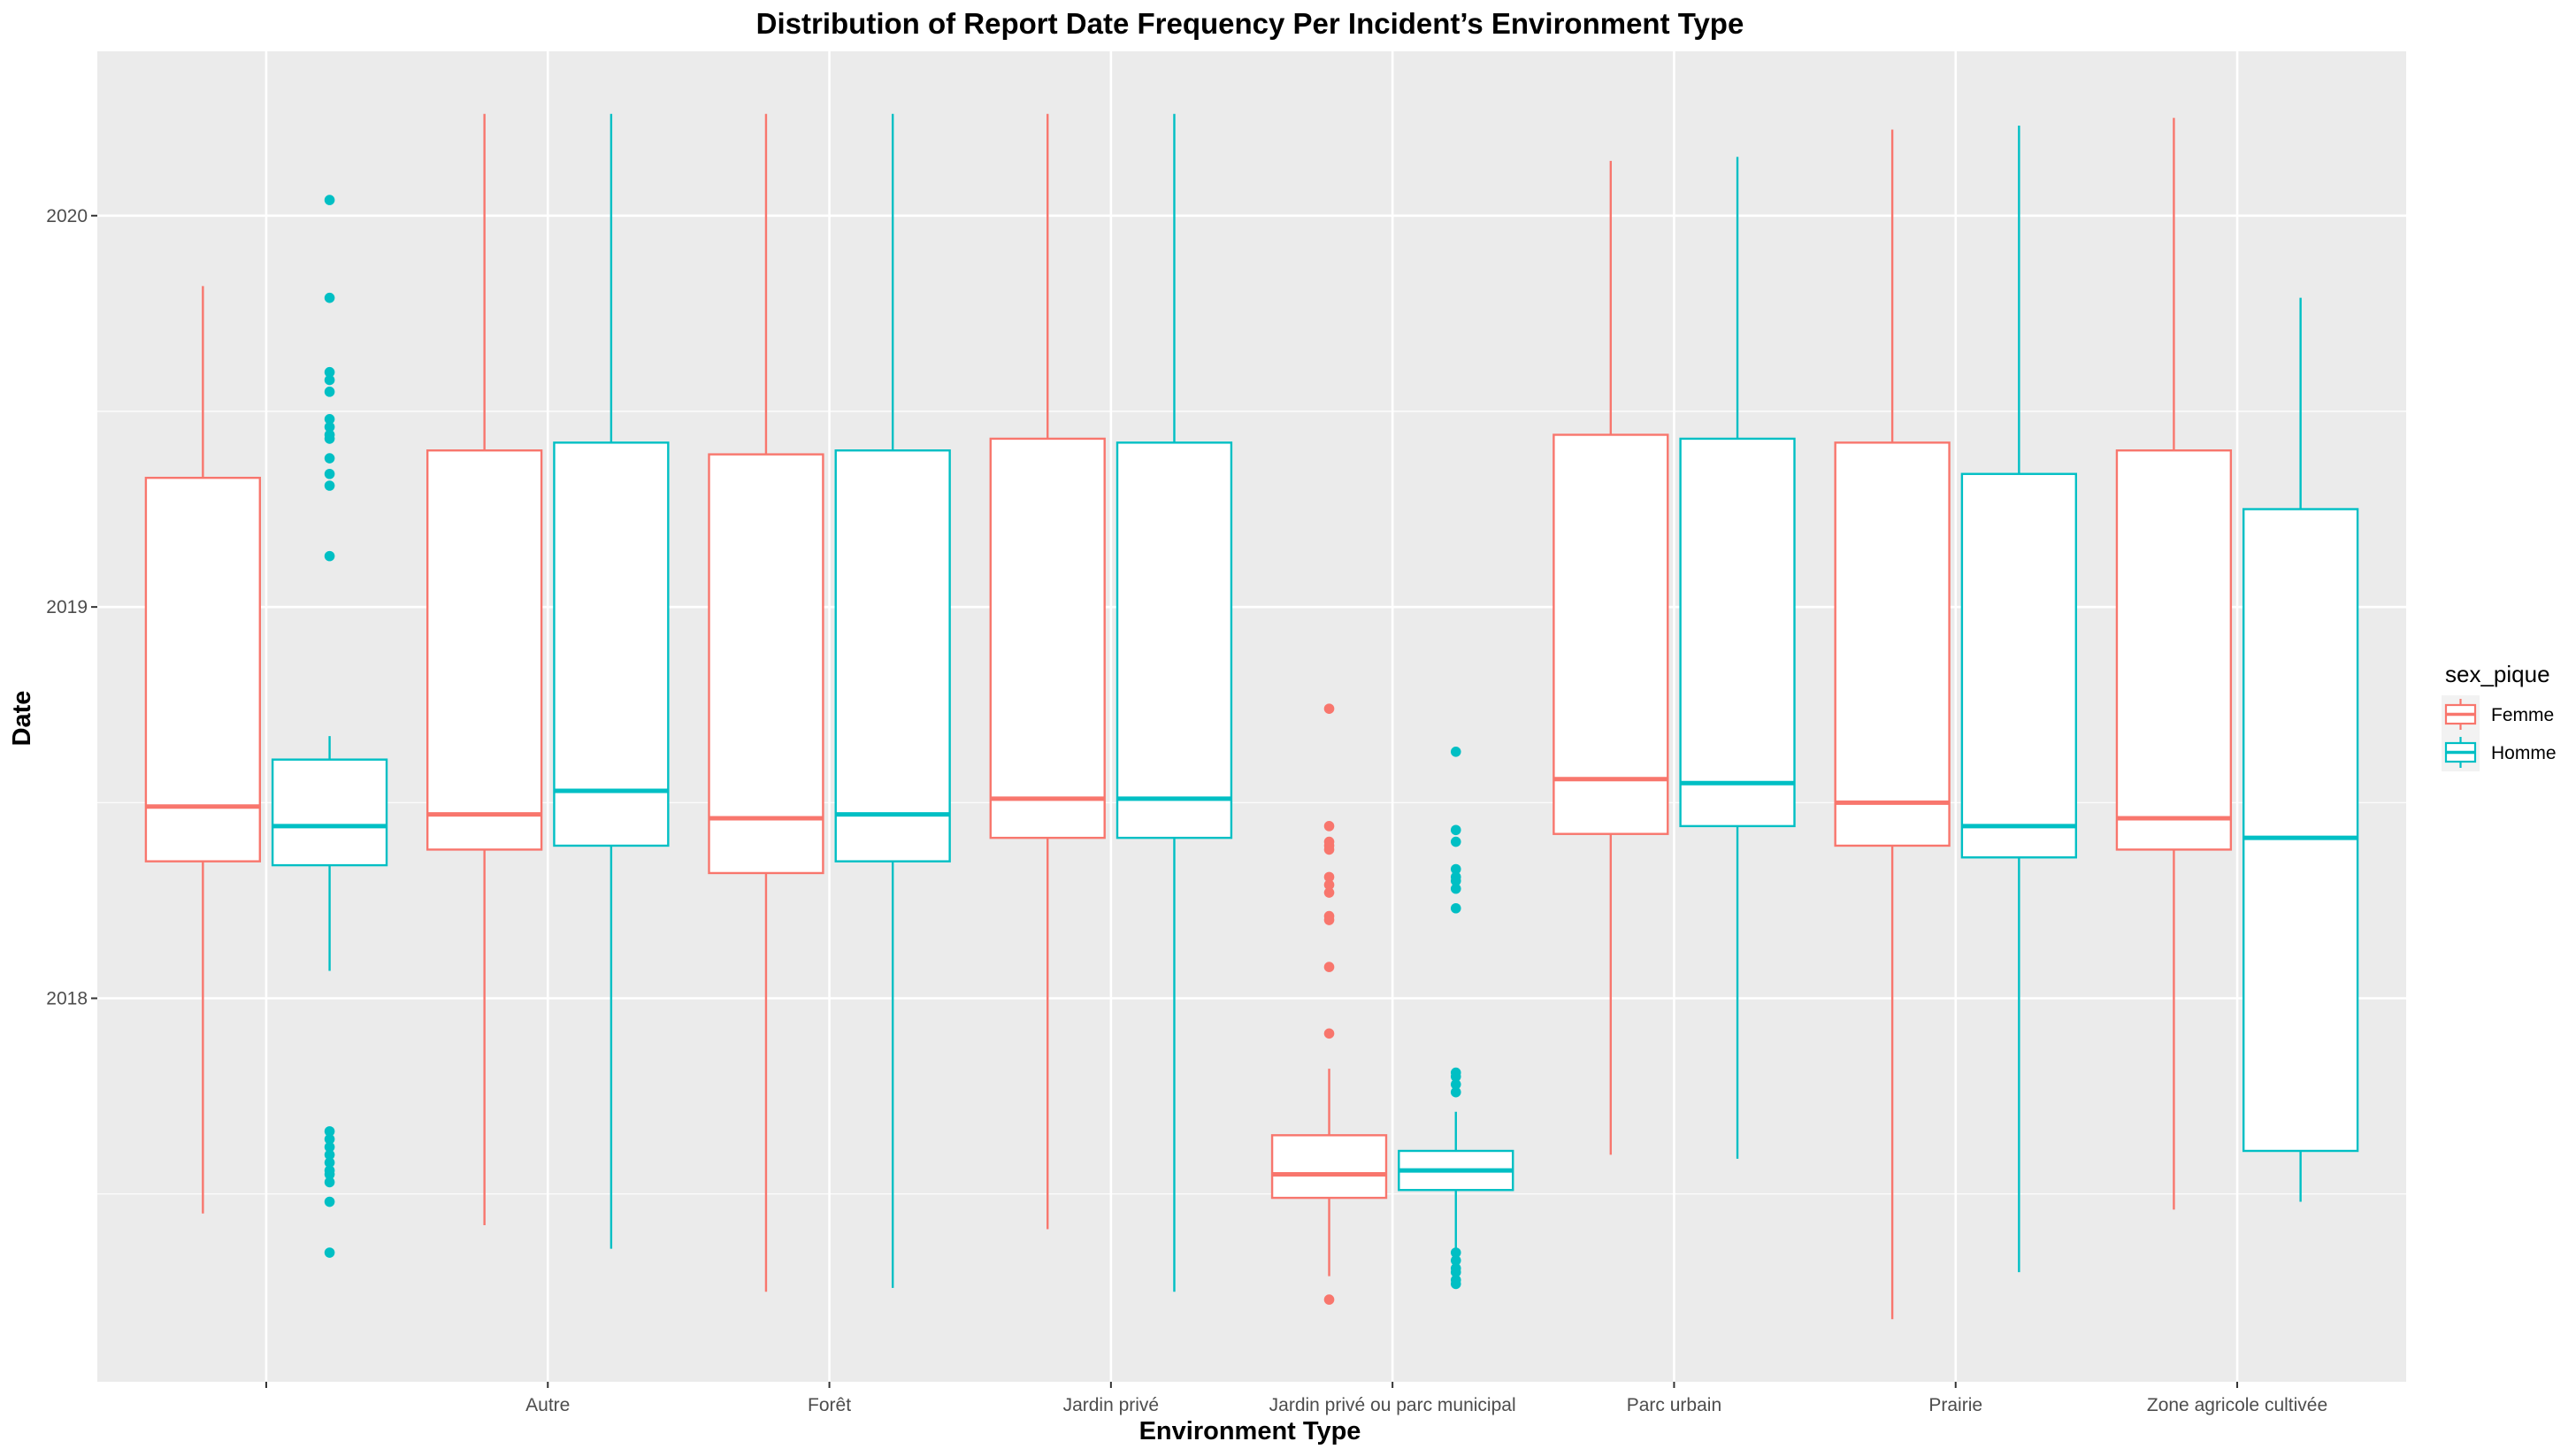 The image size is (2576, 1449). I want to click on y-axis: 2018 2019 2020, so click(71, 607).